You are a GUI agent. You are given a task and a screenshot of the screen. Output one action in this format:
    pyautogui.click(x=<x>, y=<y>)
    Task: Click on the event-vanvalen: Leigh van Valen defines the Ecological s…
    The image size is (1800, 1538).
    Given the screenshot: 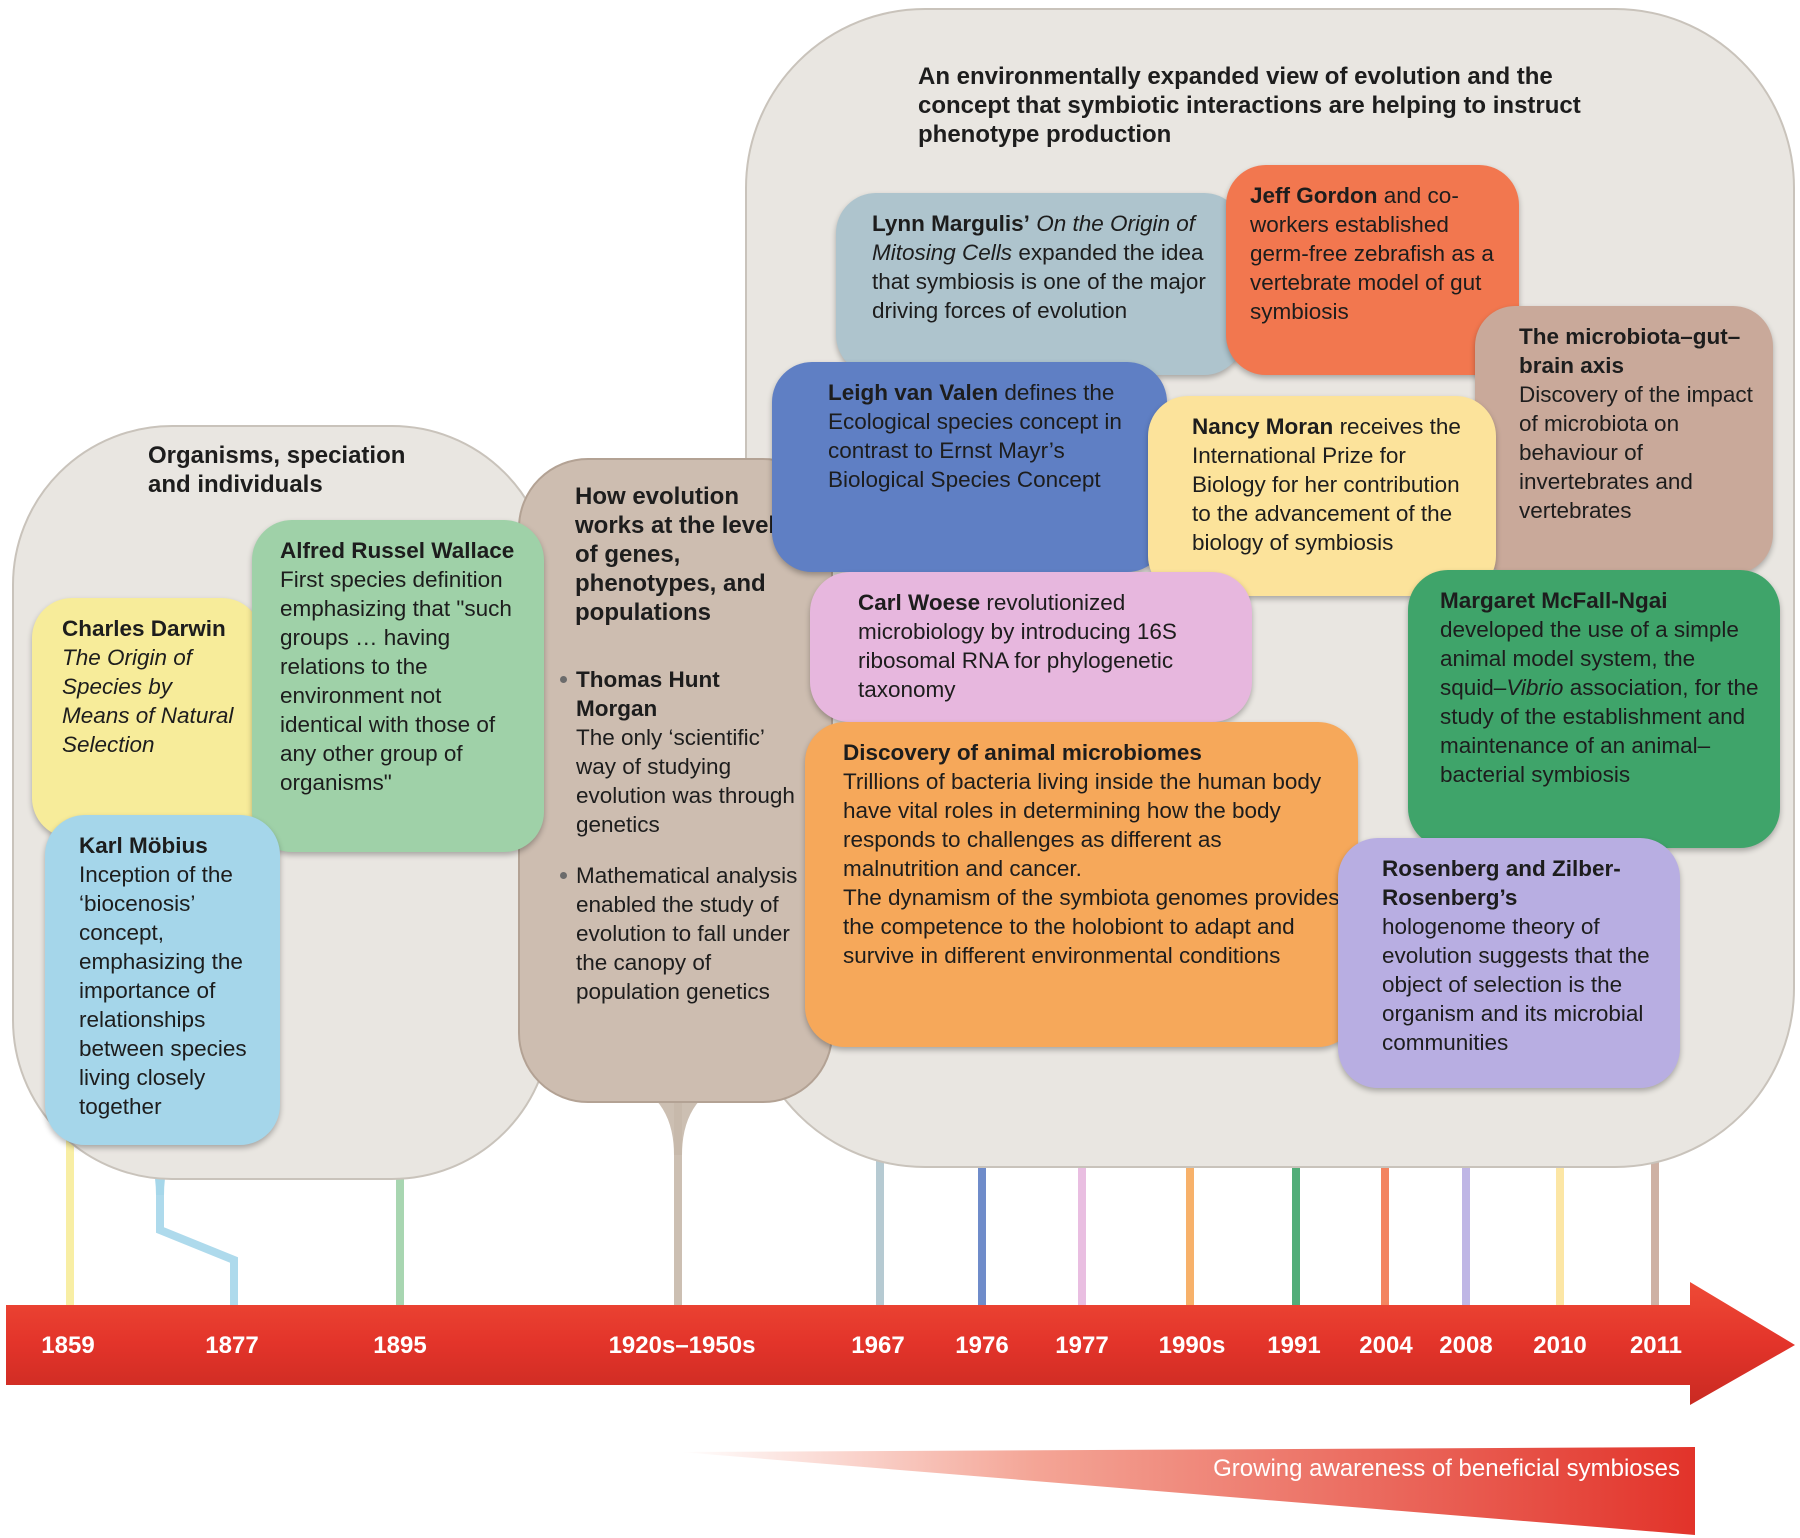 What is the action you would take?
    pyautogui.click(x=969, y=467)
    